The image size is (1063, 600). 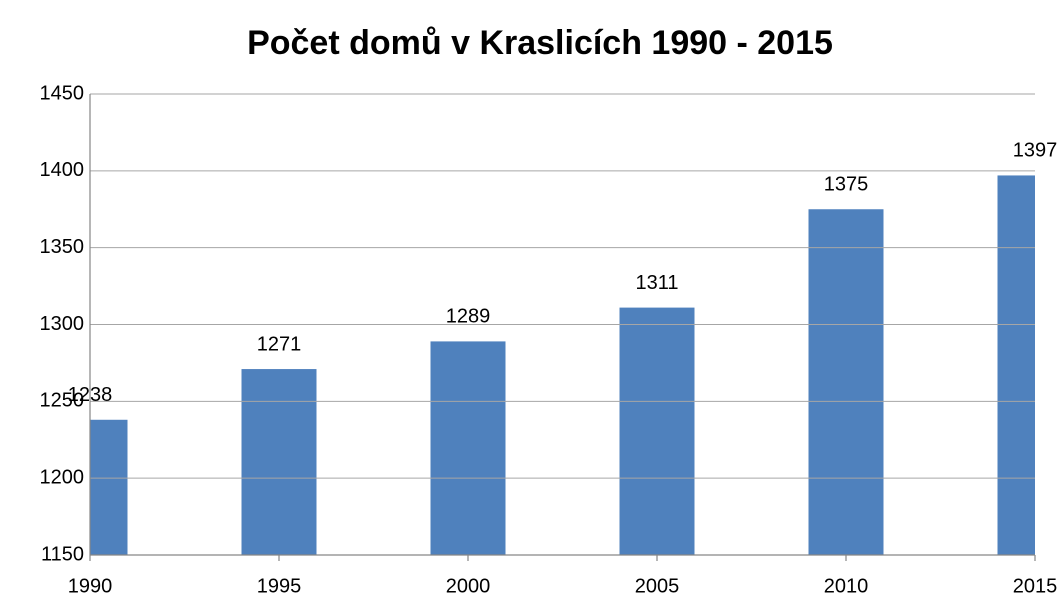 What do you see at coordinates (90, 586) in the screenshot?
I see `x-tick-label: 1990` at bounding box center [90, 586].